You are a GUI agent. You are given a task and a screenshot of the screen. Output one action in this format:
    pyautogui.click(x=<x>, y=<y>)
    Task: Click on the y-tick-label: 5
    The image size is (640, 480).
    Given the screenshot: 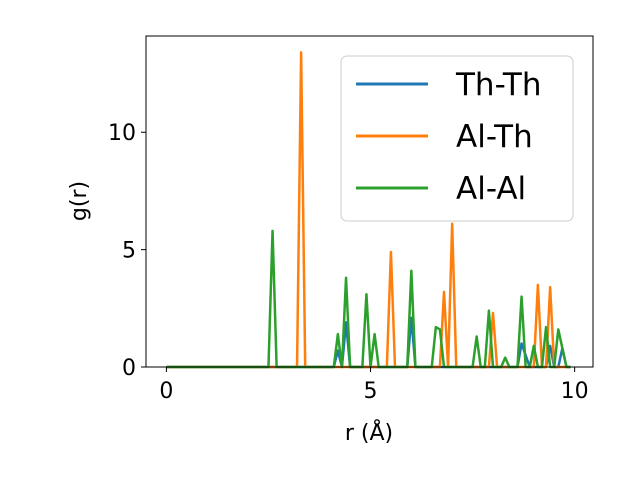 What is the action you would take?
    pyautogui.click(x=129, y=251)
    